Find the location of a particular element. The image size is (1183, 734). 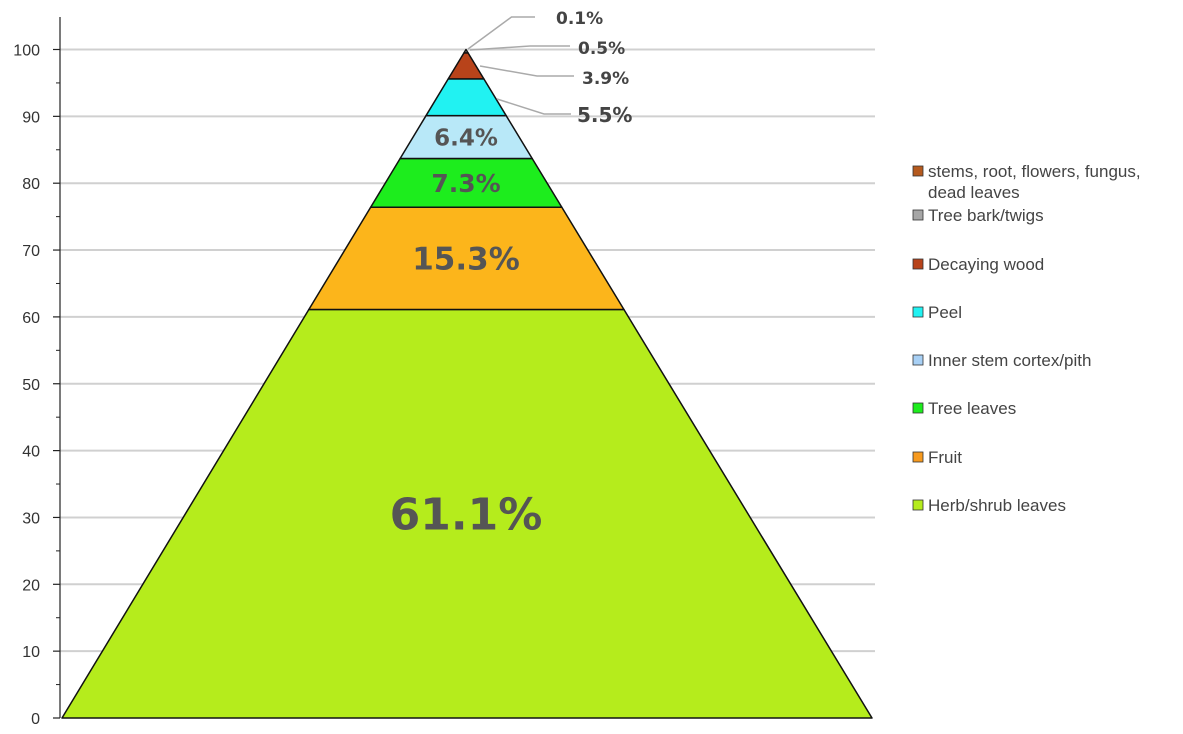

y-tick-label: 100 is located at coordinates (26, 51).